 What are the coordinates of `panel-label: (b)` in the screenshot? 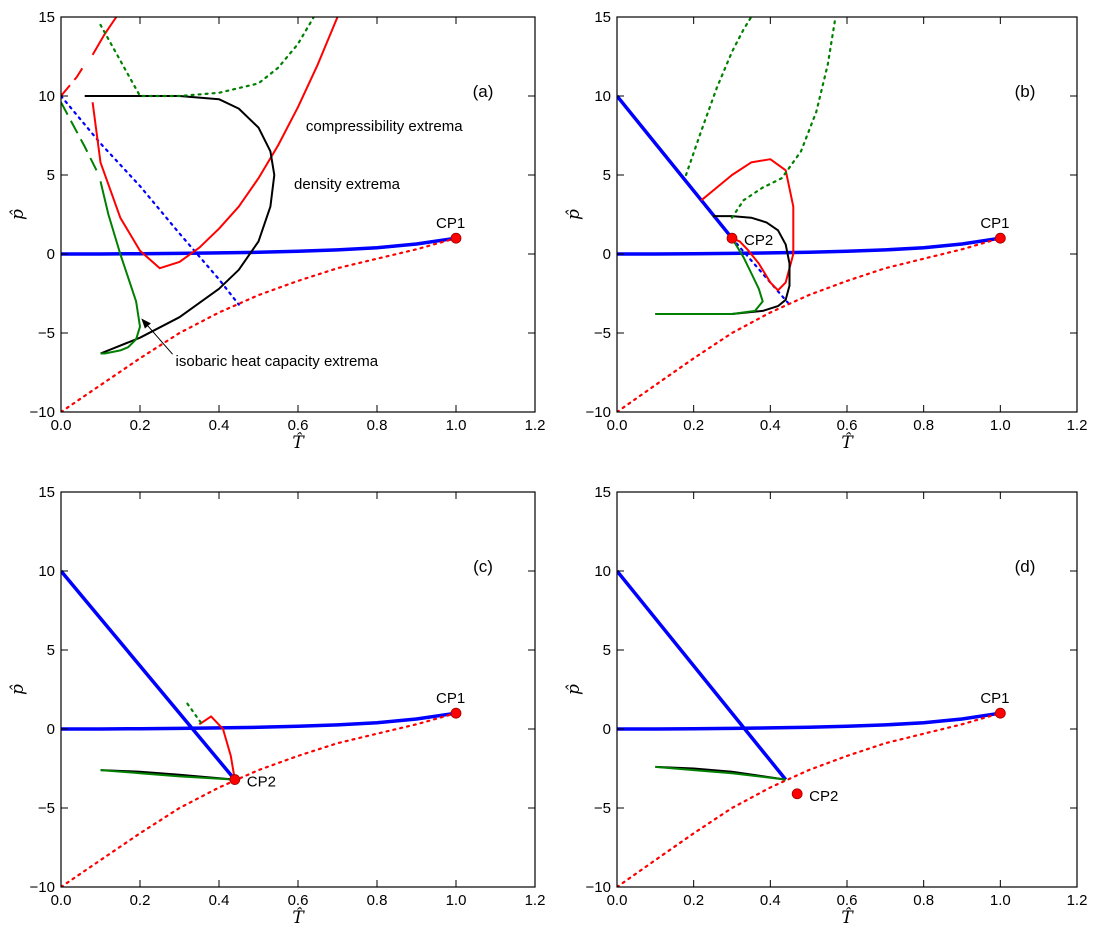 It's located at (1025, 91).